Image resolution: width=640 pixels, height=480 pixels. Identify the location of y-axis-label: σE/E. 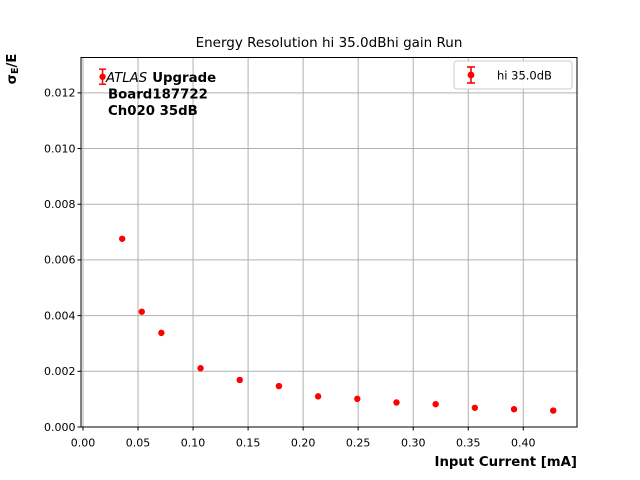
(13, 69).